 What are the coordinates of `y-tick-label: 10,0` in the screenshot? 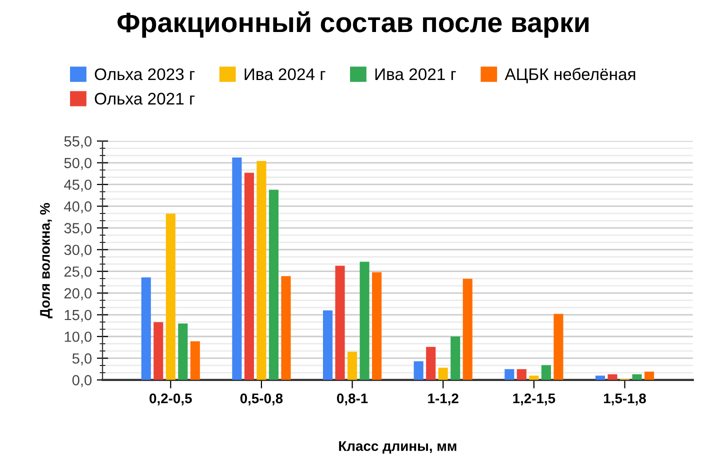 It's located at (78, 338).